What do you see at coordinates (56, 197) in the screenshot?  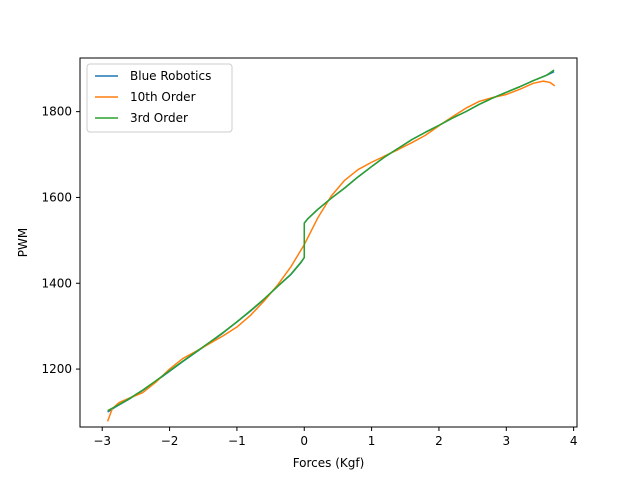 I see `y-tick-label: 1600` at bounding box center [56, 197].